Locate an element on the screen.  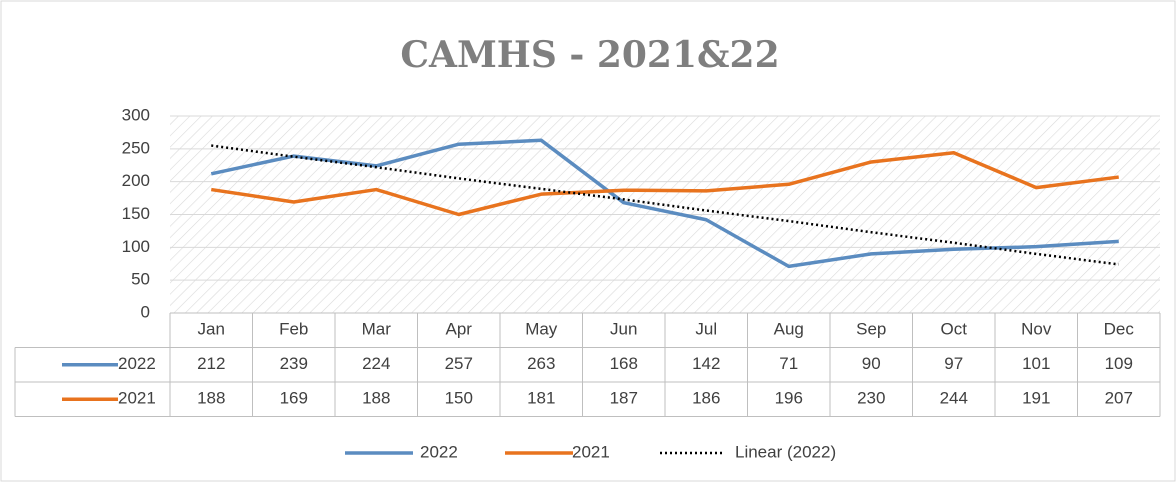
table-row-label: 2022 is located at coordinates (137, 363).